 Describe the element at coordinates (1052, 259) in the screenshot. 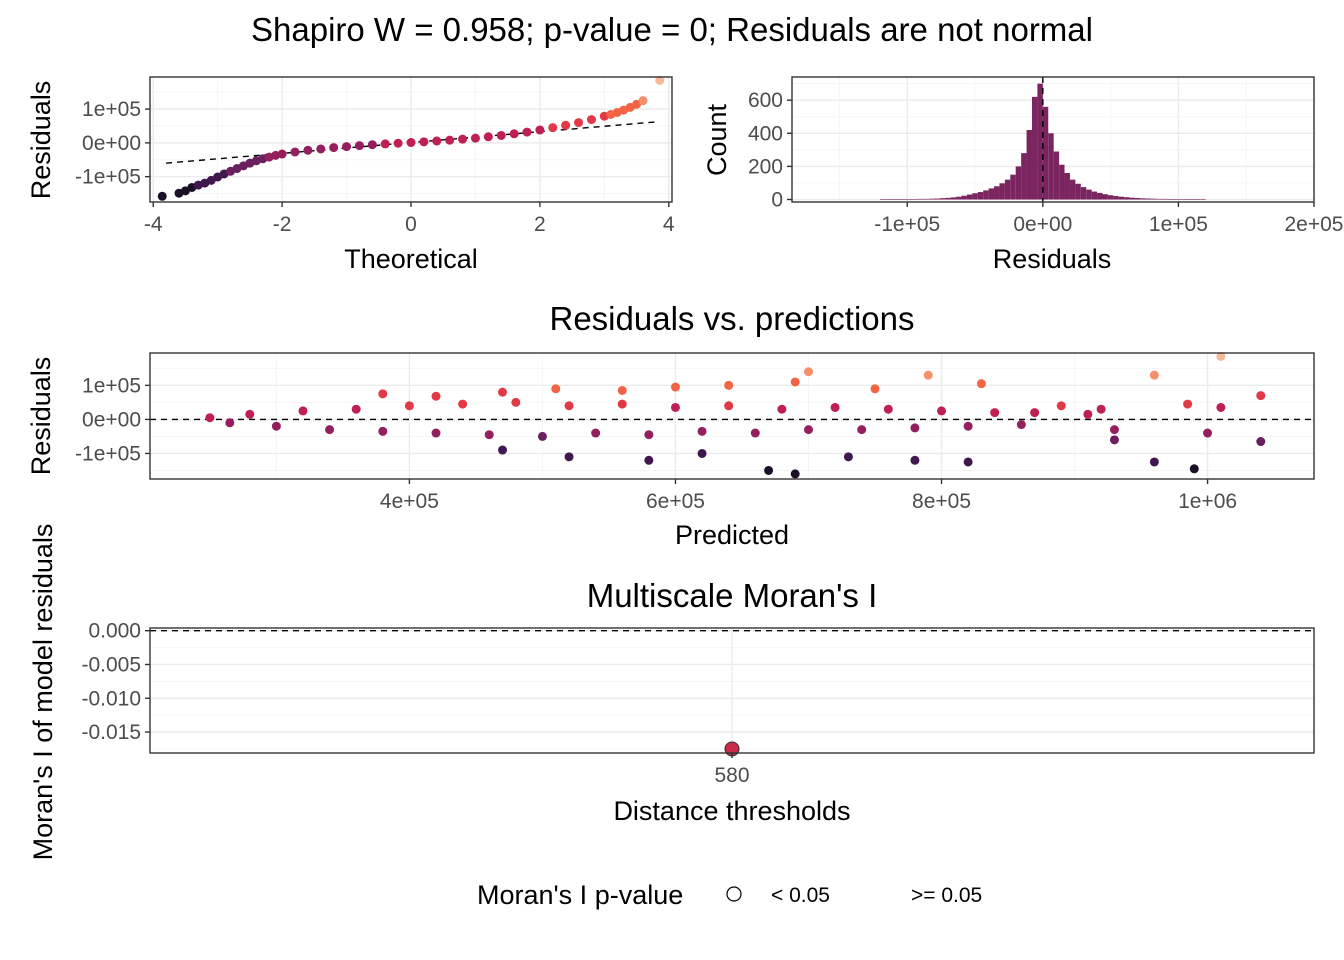

I see `histogram-xlabel: Residuals` at that location.